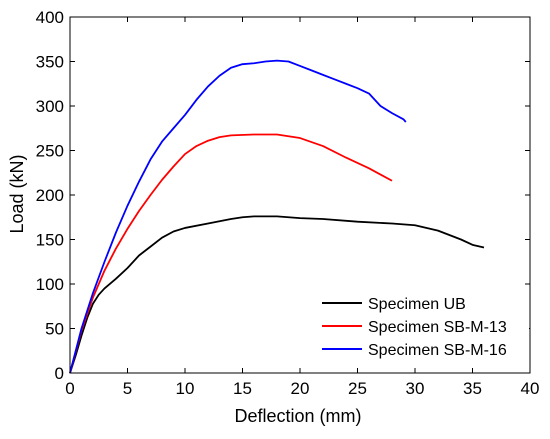  Describe the element at coordinates (59, 373) in the screenshot. I see `y-tick-label: 0` at that location.